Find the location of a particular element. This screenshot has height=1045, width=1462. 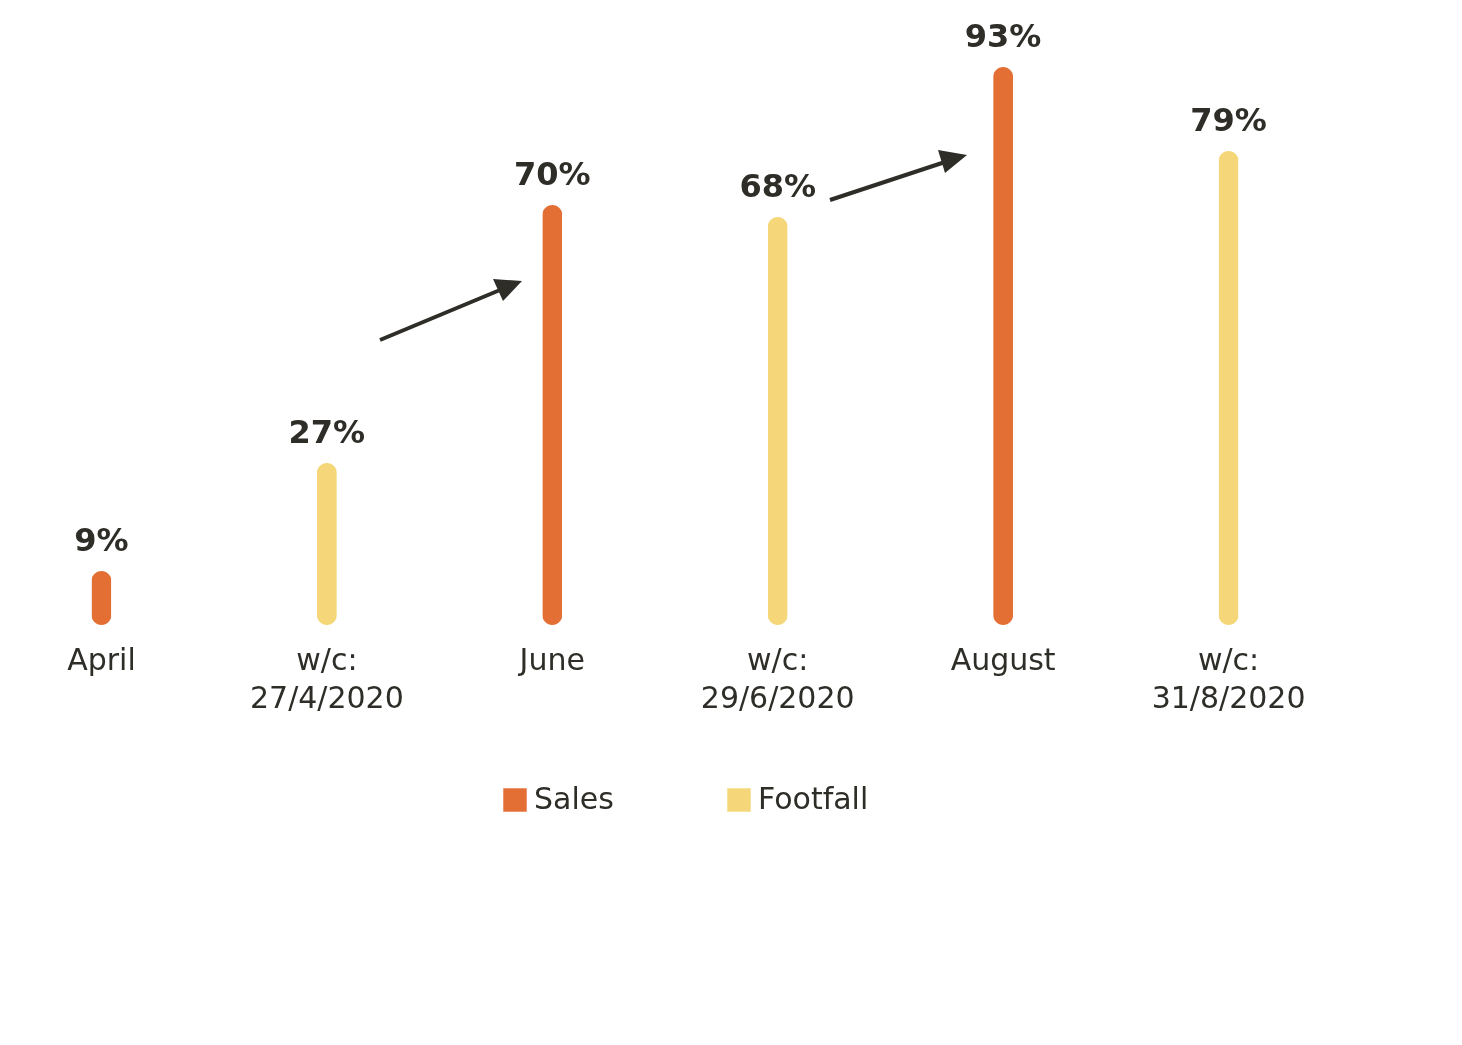

x-tick-label: August is located at coordinates (1003, 659).